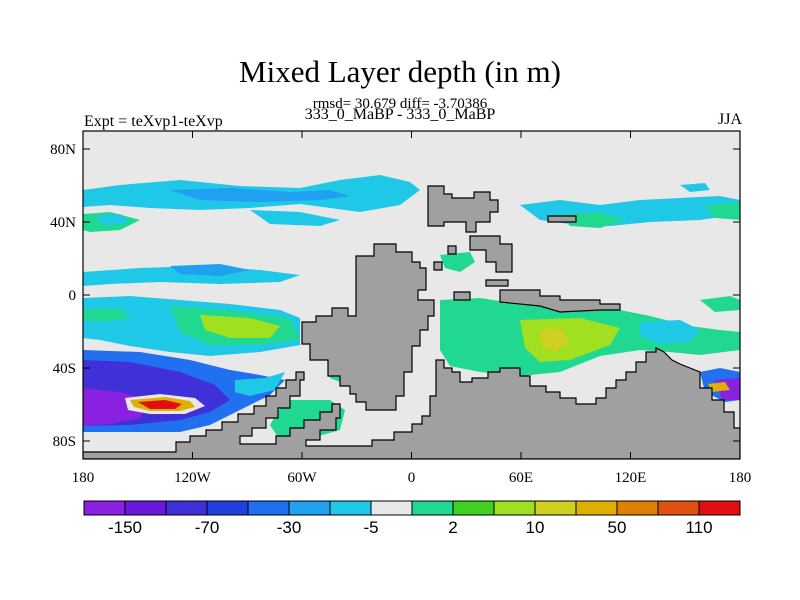  Describe the element at coordinates (491, 254) in the screenshot. I see `land-mid-island-a` at that location.